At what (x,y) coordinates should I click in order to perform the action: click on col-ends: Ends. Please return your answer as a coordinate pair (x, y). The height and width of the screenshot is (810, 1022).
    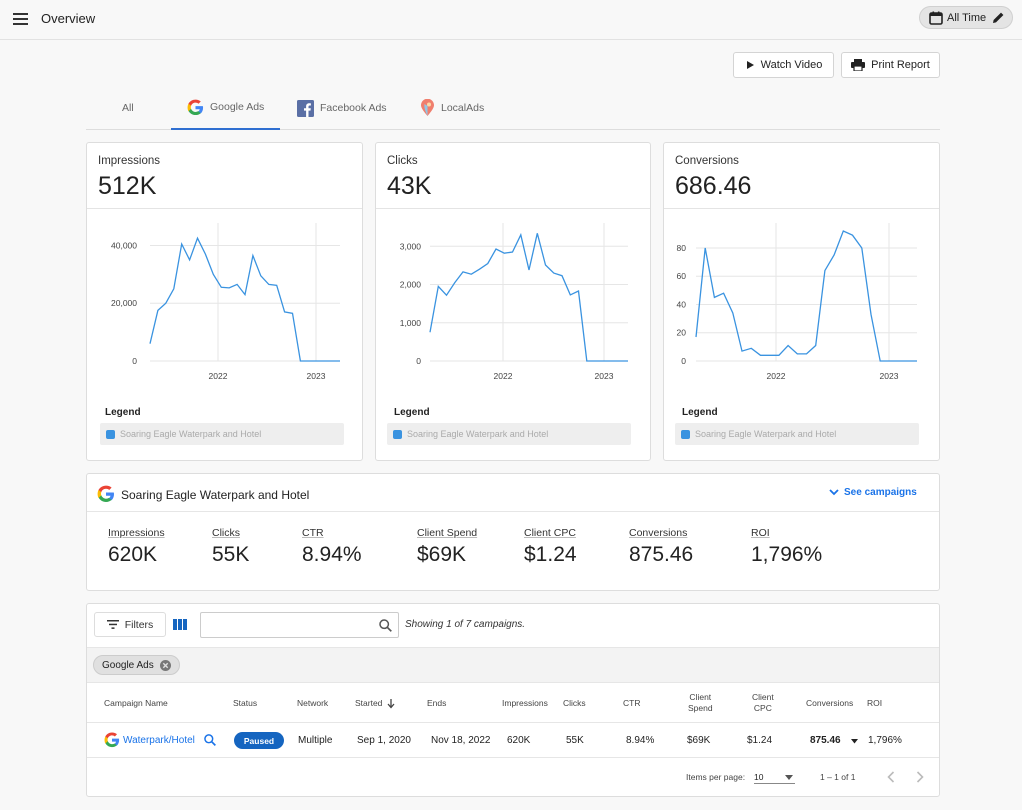
    Looking at the image, I should click on (437, 703).